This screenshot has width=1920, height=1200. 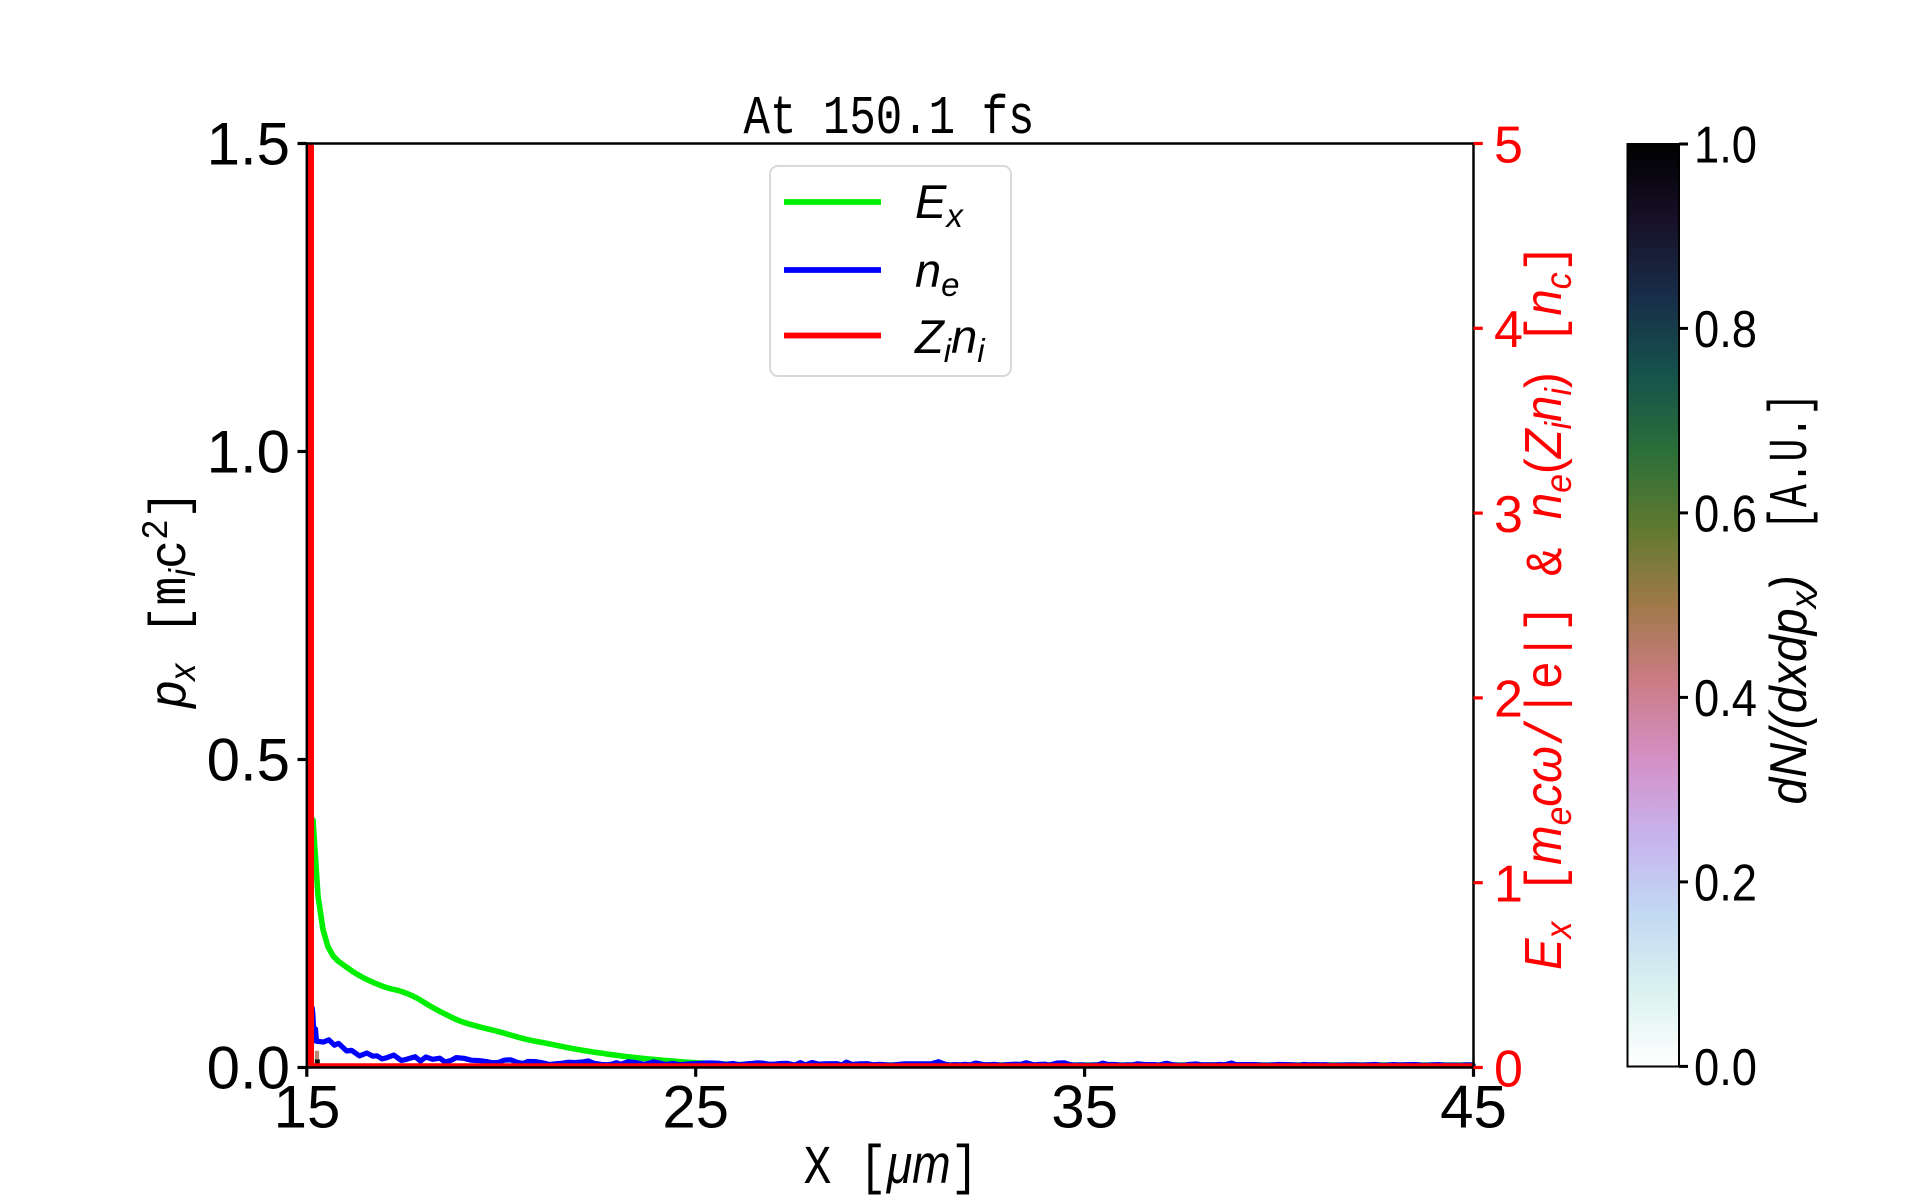 I want to click on svg-text: 5, so click(x=1508, y=145).